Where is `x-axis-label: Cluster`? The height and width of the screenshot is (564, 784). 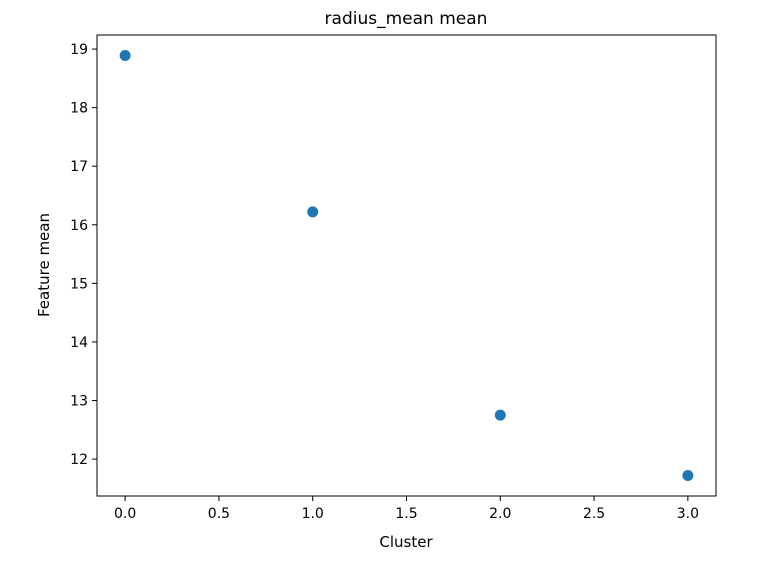
x-axis-label: Cluster is located at coordinates (406, 542).